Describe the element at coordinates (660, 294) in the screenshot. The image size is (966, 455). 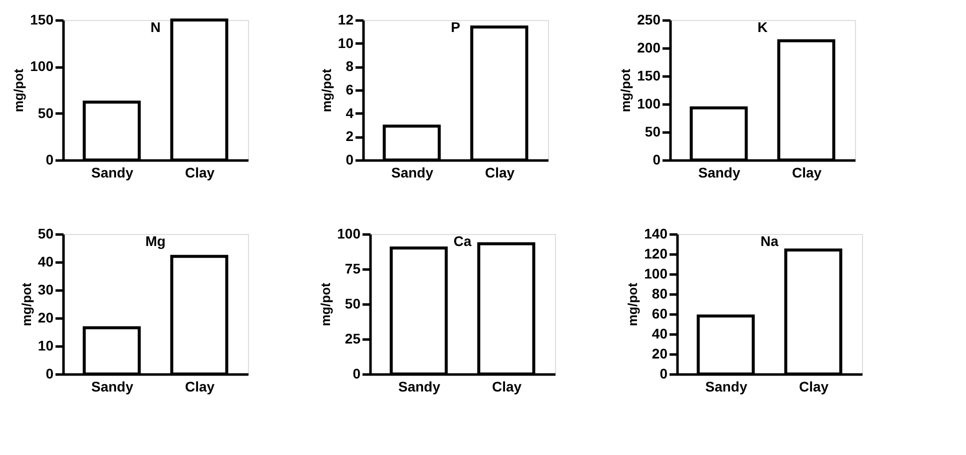
I see `y-tick-label: 80` at that location.